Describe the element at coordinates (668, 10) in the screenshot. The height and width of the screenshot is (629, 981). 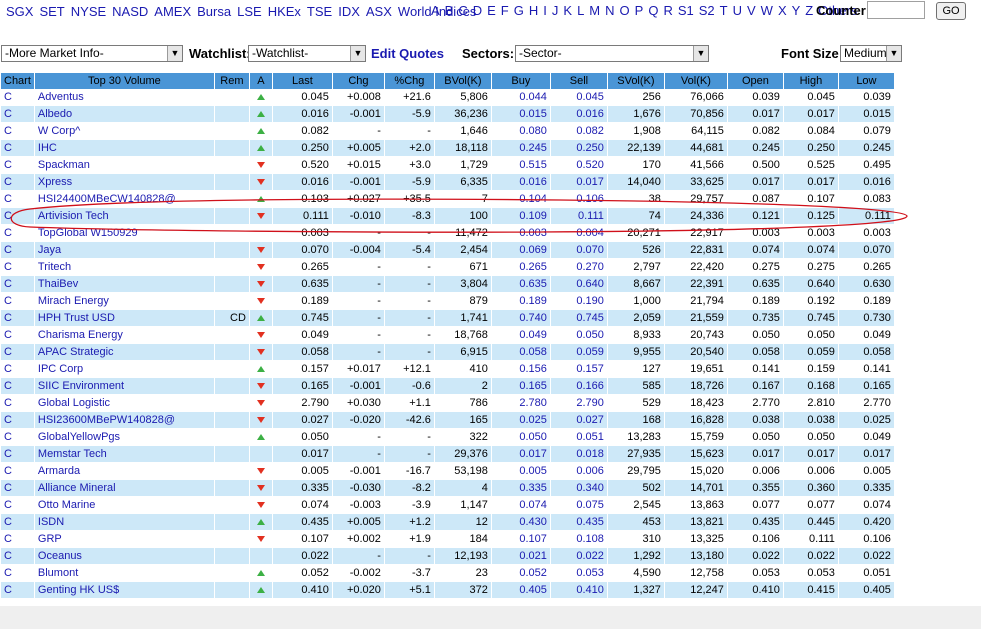
I see `letter-filter-r: R` at that location.